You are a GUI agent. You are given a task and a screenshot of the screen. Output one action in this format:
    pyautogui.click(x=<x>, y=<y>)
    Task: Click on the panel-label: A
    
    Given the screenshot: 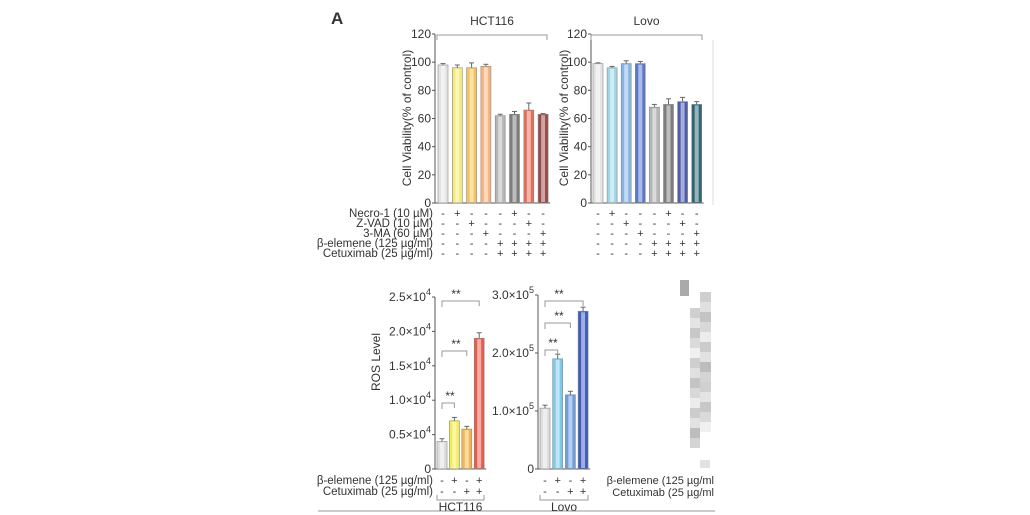 What is the action you would take?
    pyautogui.click(x=337, y=18)
    